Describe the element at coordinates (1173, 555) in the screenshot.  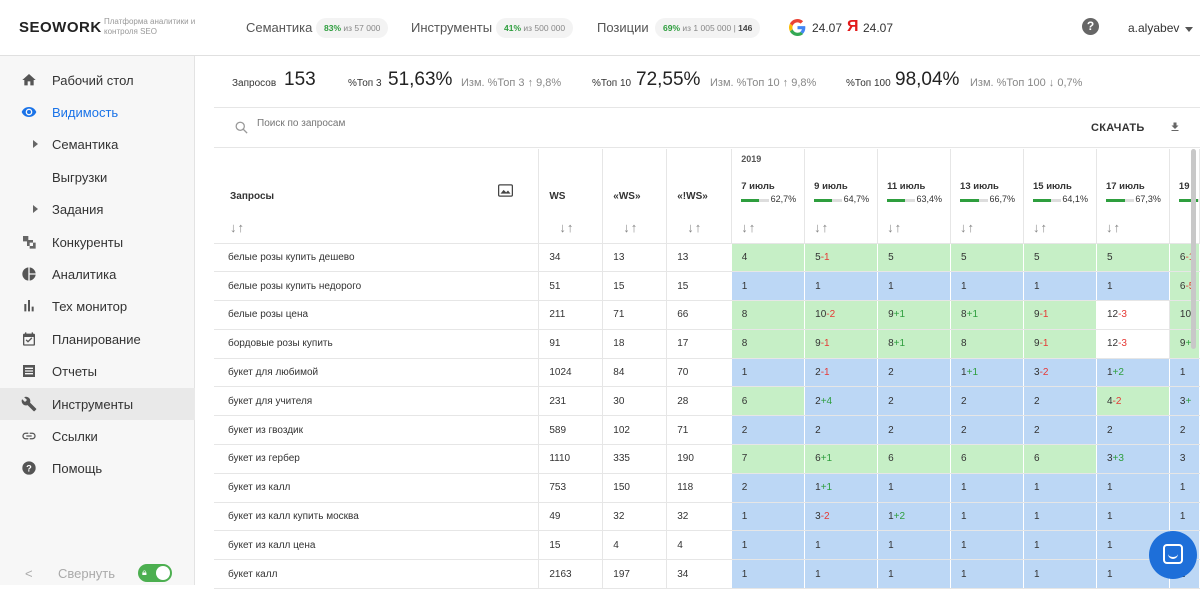
I see `chat-button` at that location.